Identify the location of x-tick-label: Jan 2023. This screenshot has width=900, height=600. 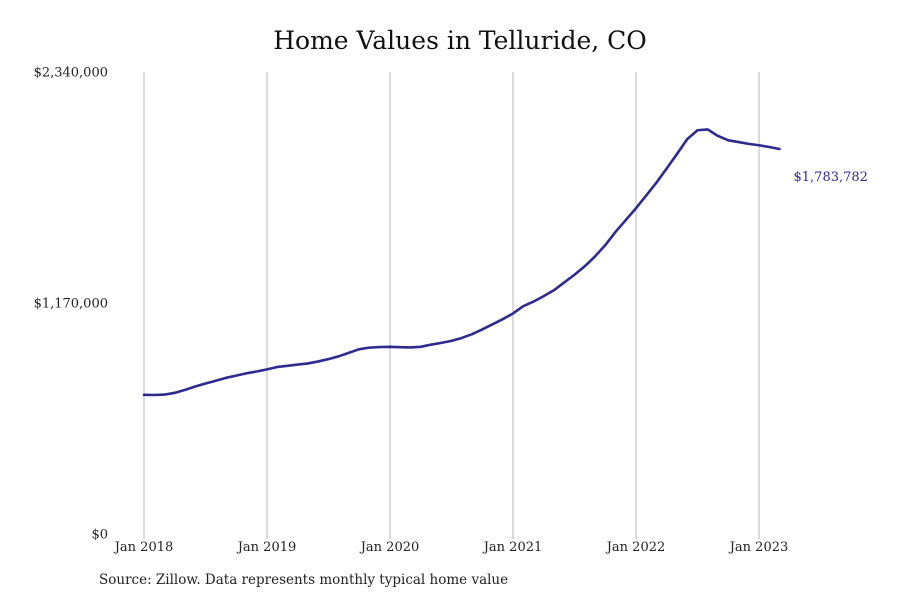
(758, 547).